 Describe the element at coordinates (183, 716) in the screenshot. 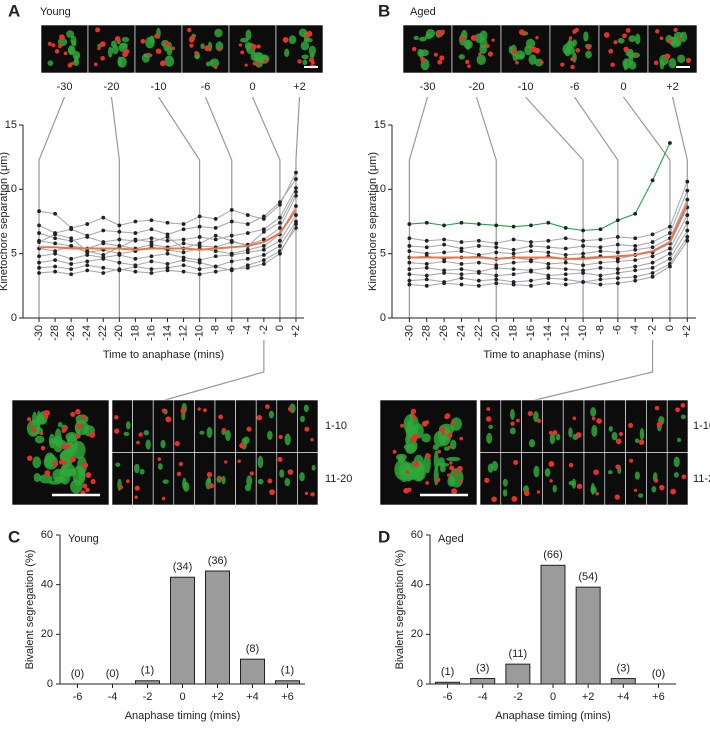

I see `x-axis-label: Anaphase timing (mins)` at that location.